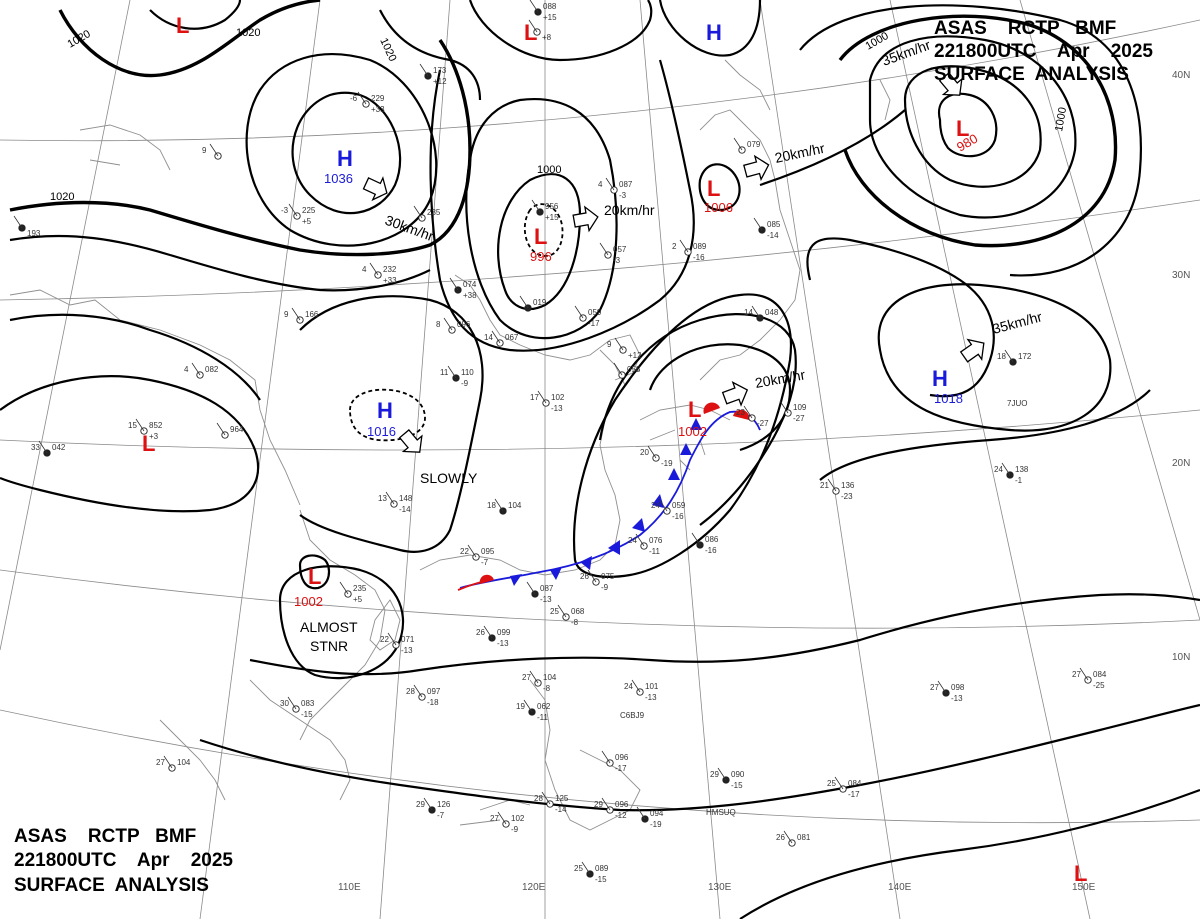  Describe the element at coordinates (591, 872) in the screenshot. I see `station-plot: 25 089 -15` at that location.